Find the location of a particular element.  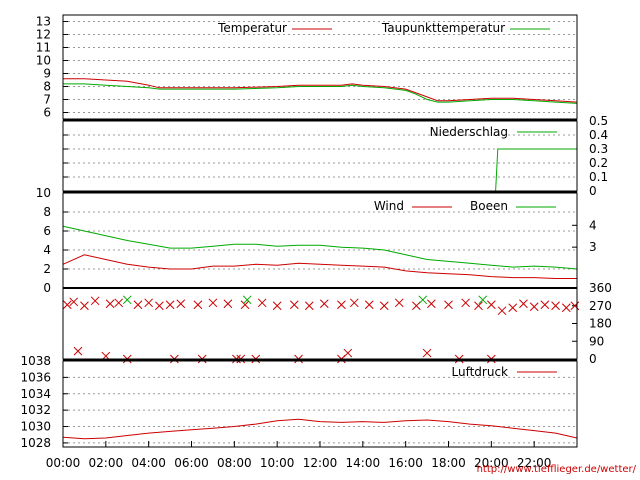

y-tick-label-precipitation: 0 is located at coordinates (593, 191).